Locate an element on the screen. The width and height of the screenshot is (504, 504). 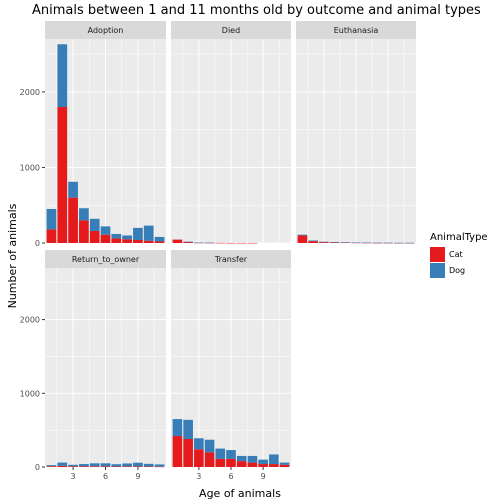
legend-label-cat: Cat is located at coordinates (456, 254).